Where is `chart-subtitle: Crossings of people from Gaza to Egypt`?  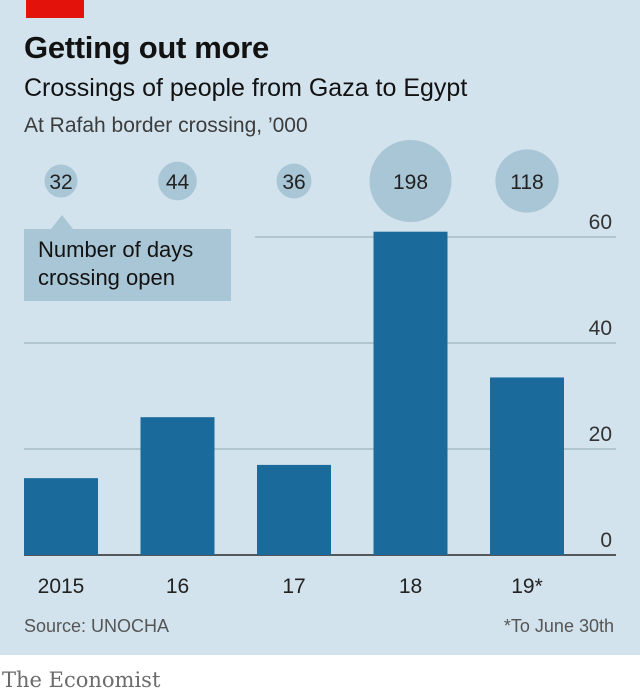 chart-subtitle: Crossings of people from Gaza to Egypt is located at coordinates (246, 88).